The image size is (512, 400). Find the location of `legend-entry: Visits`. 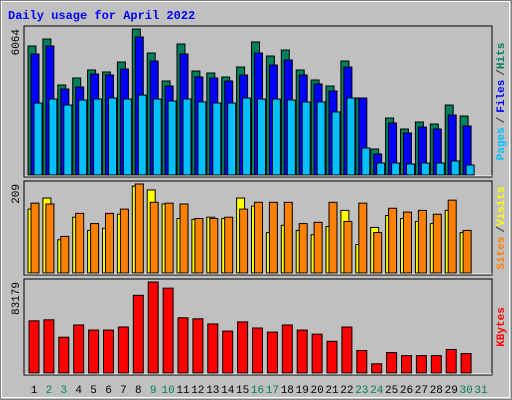

legend-entry: Visits is located at coordinates (502, 206).